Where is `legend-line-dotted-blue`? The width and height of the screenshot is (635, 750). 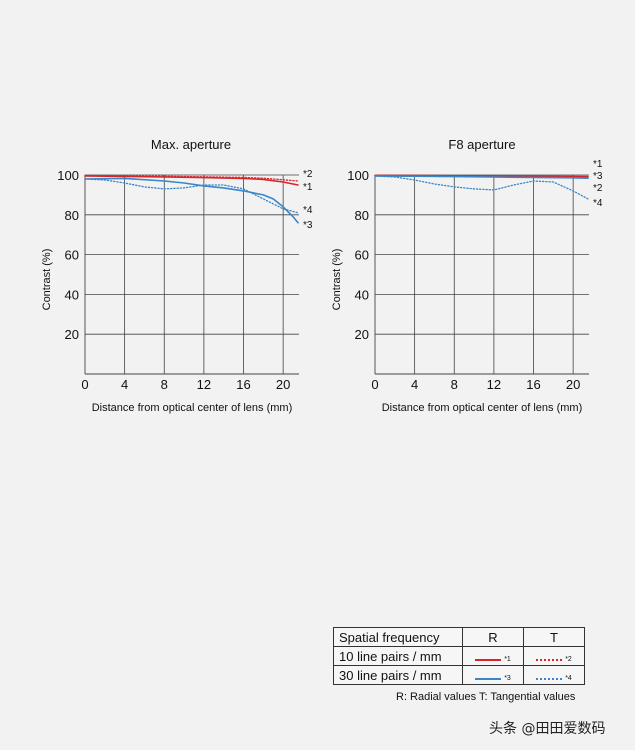
legend-line-dotted-blue is located at coordinates (549, 678).